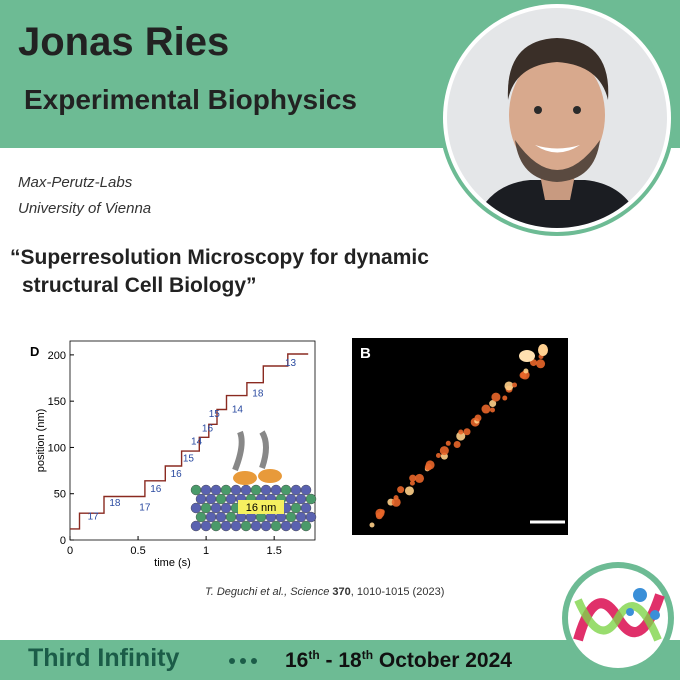 This screenshot has width=680, height=680. What do you see at coordinates (215, 414) in the screenshot?
I see `step-label: 15` at bounding box center [215, 414].